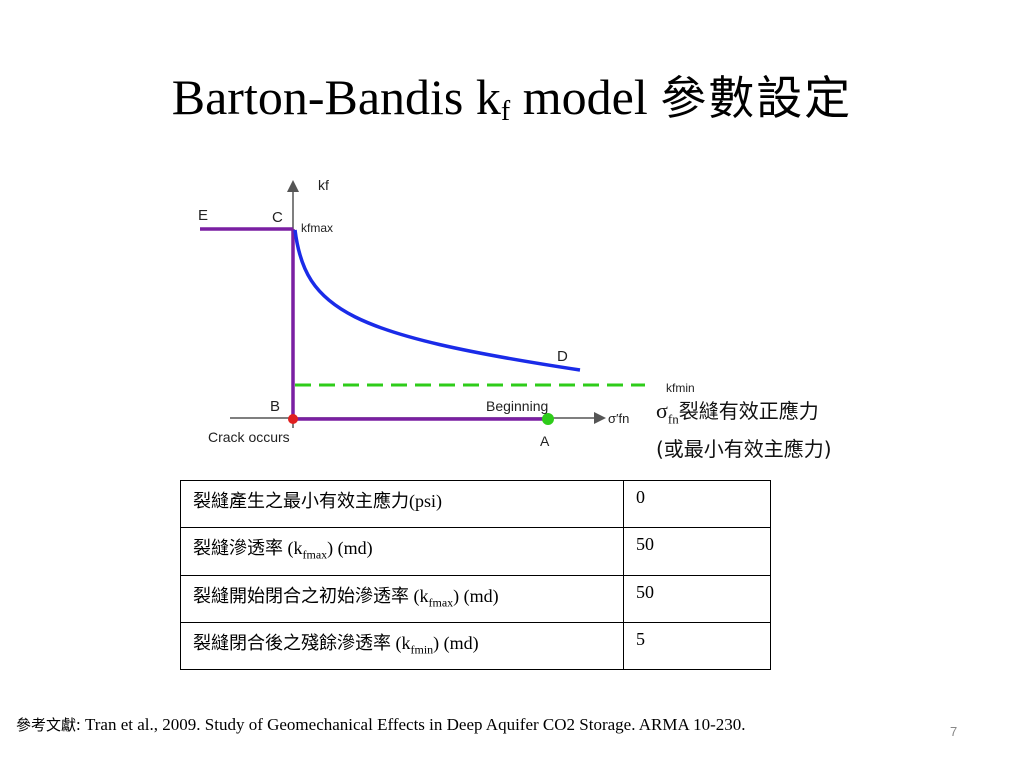 This screenshot has width=1024, height=768. What do you see at coordinates (402, 598) in the screenshot?
I see `param-name-cell: 裂縫開始閉合之初始滲透率 (kfmax) (md)` at bounding box center [402, 598].